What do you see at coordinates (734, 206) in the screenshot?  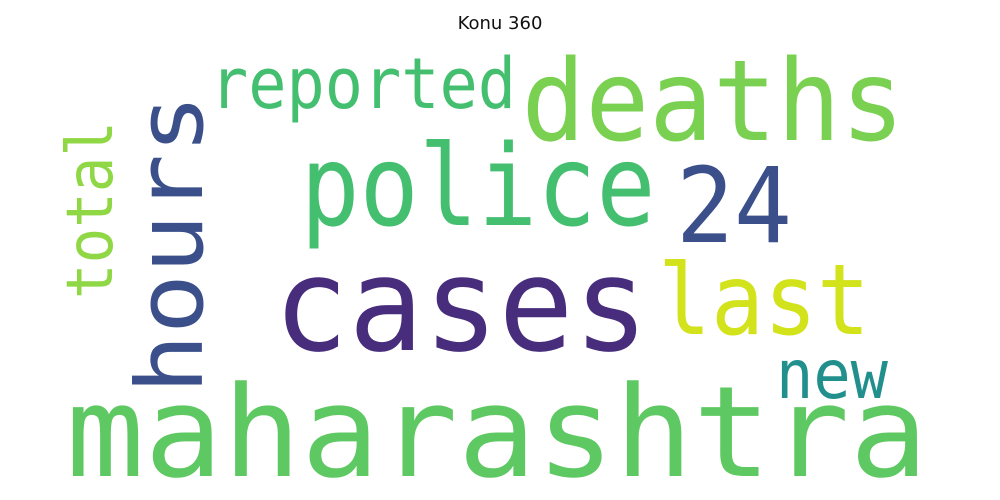 I see `word-24: 24` at bounding box center [734, 206].